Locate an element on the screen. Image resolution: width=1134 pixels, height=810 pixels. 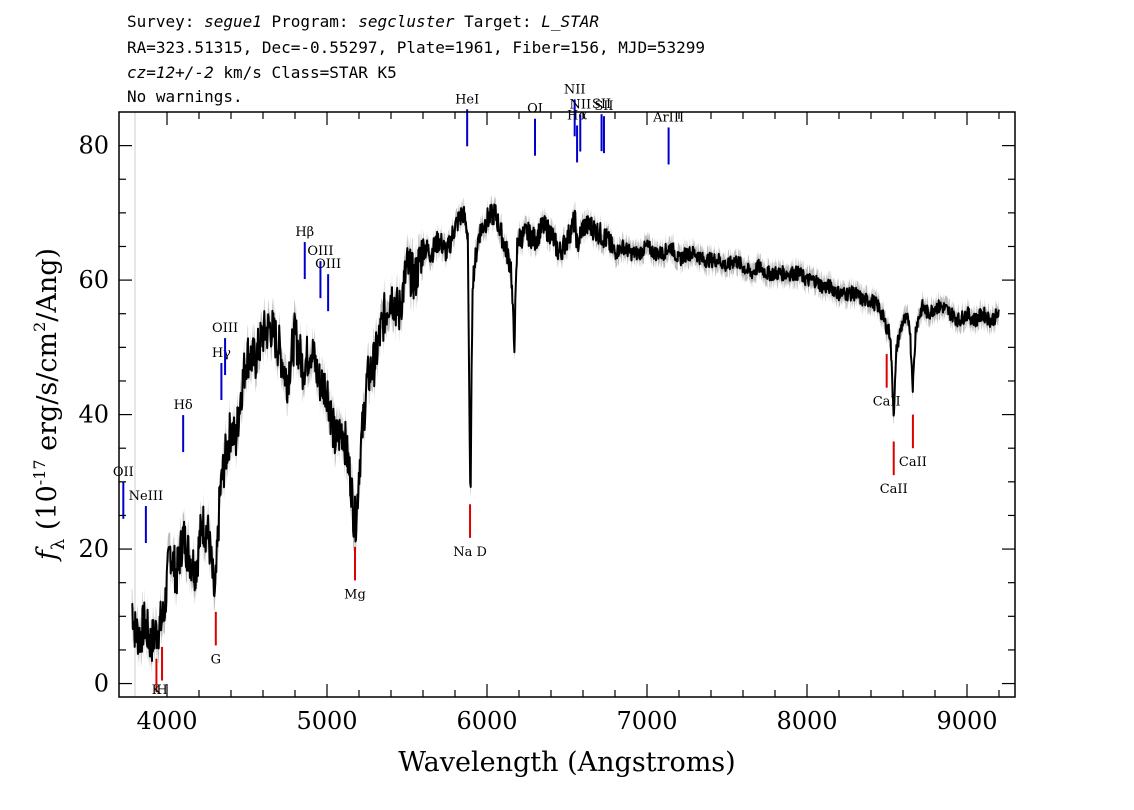
x-tick-label: 7000 is located at coordinates (646, 721).